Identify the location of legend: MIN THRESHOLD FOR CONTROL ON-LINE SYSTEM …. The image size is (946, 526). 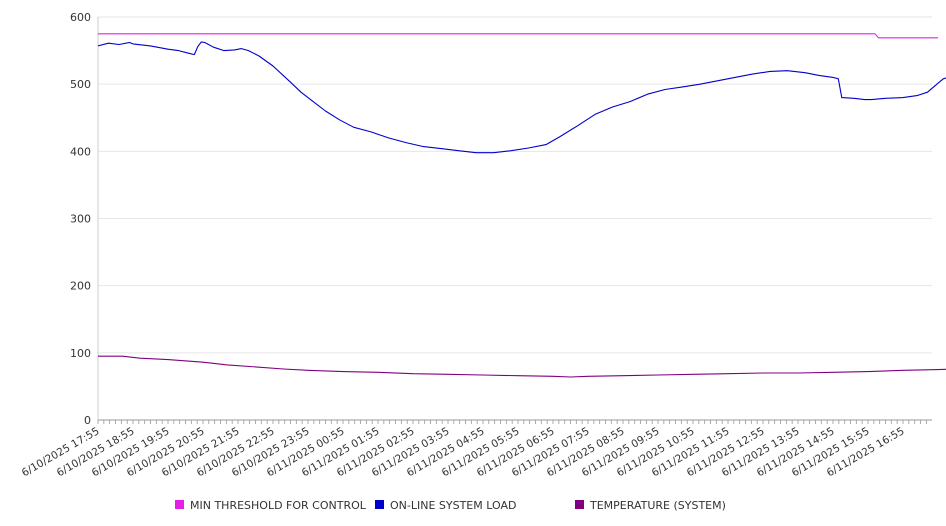
(450, 505).